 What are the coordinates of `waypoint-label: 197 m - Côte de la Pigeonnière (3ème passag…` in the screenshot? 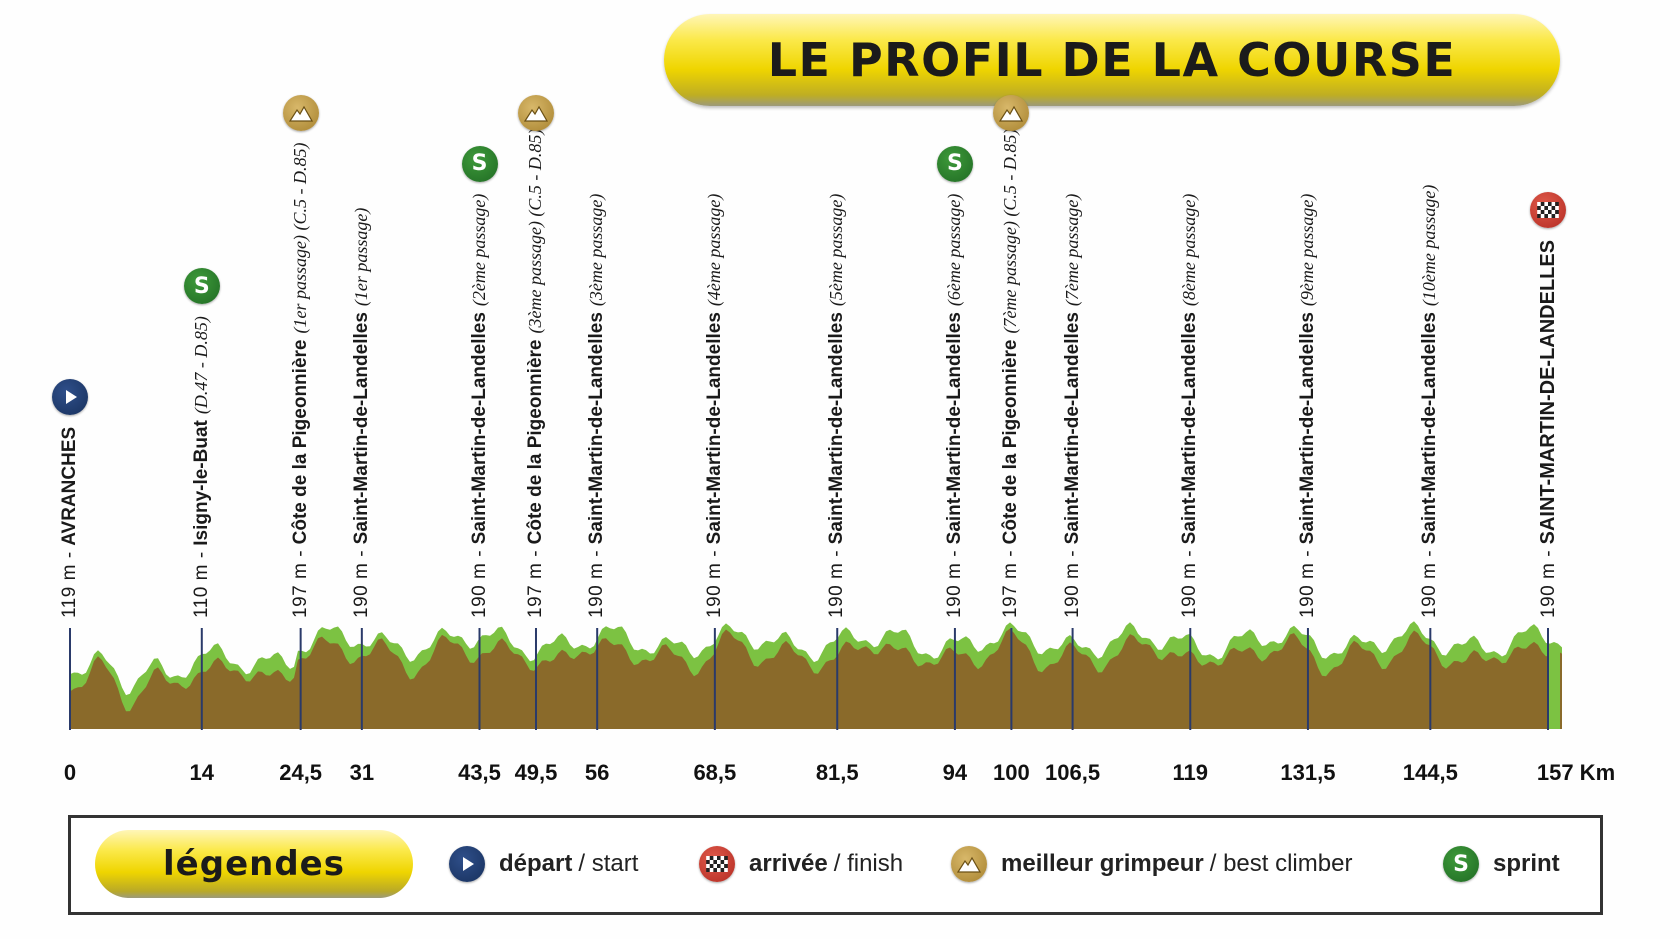 It's located at (536, 373).